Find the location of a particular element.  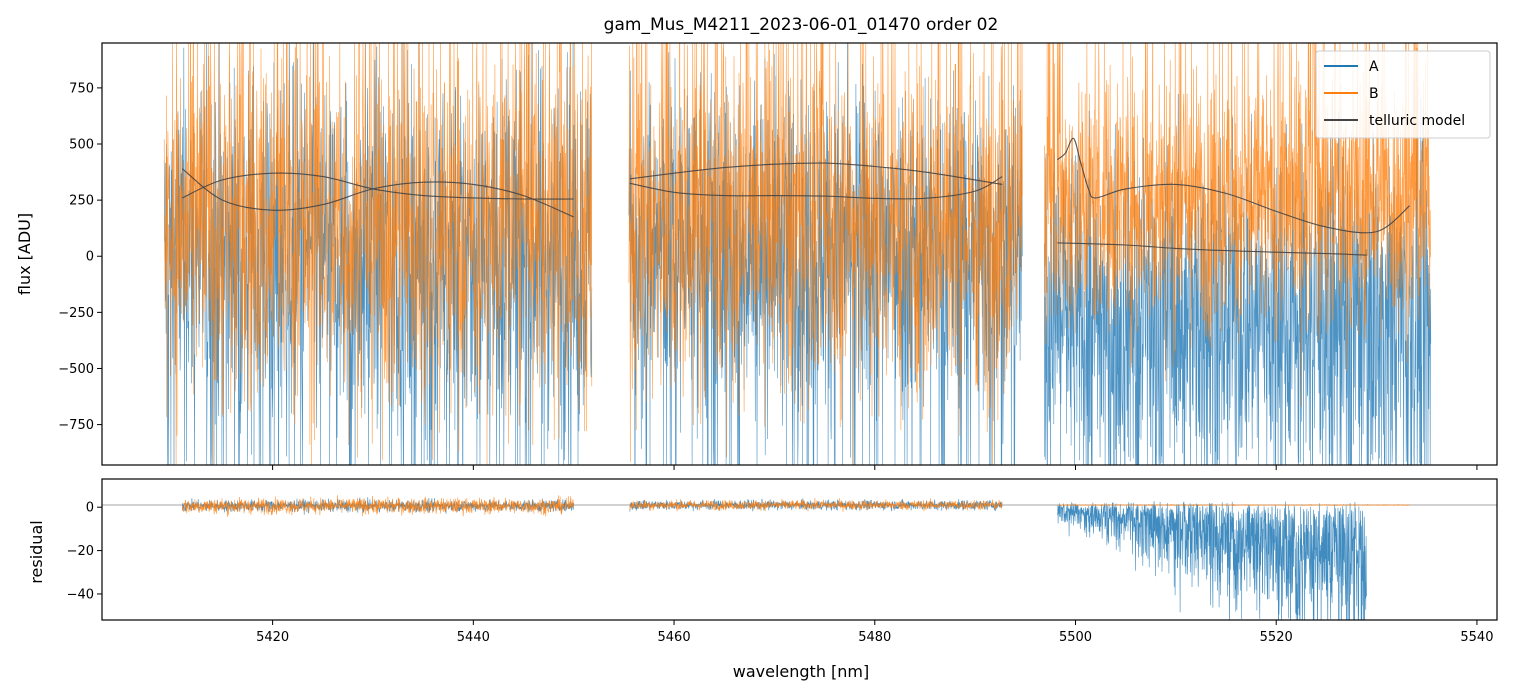

residual-ytick-label: −40 is located at coordinates (80, 594).